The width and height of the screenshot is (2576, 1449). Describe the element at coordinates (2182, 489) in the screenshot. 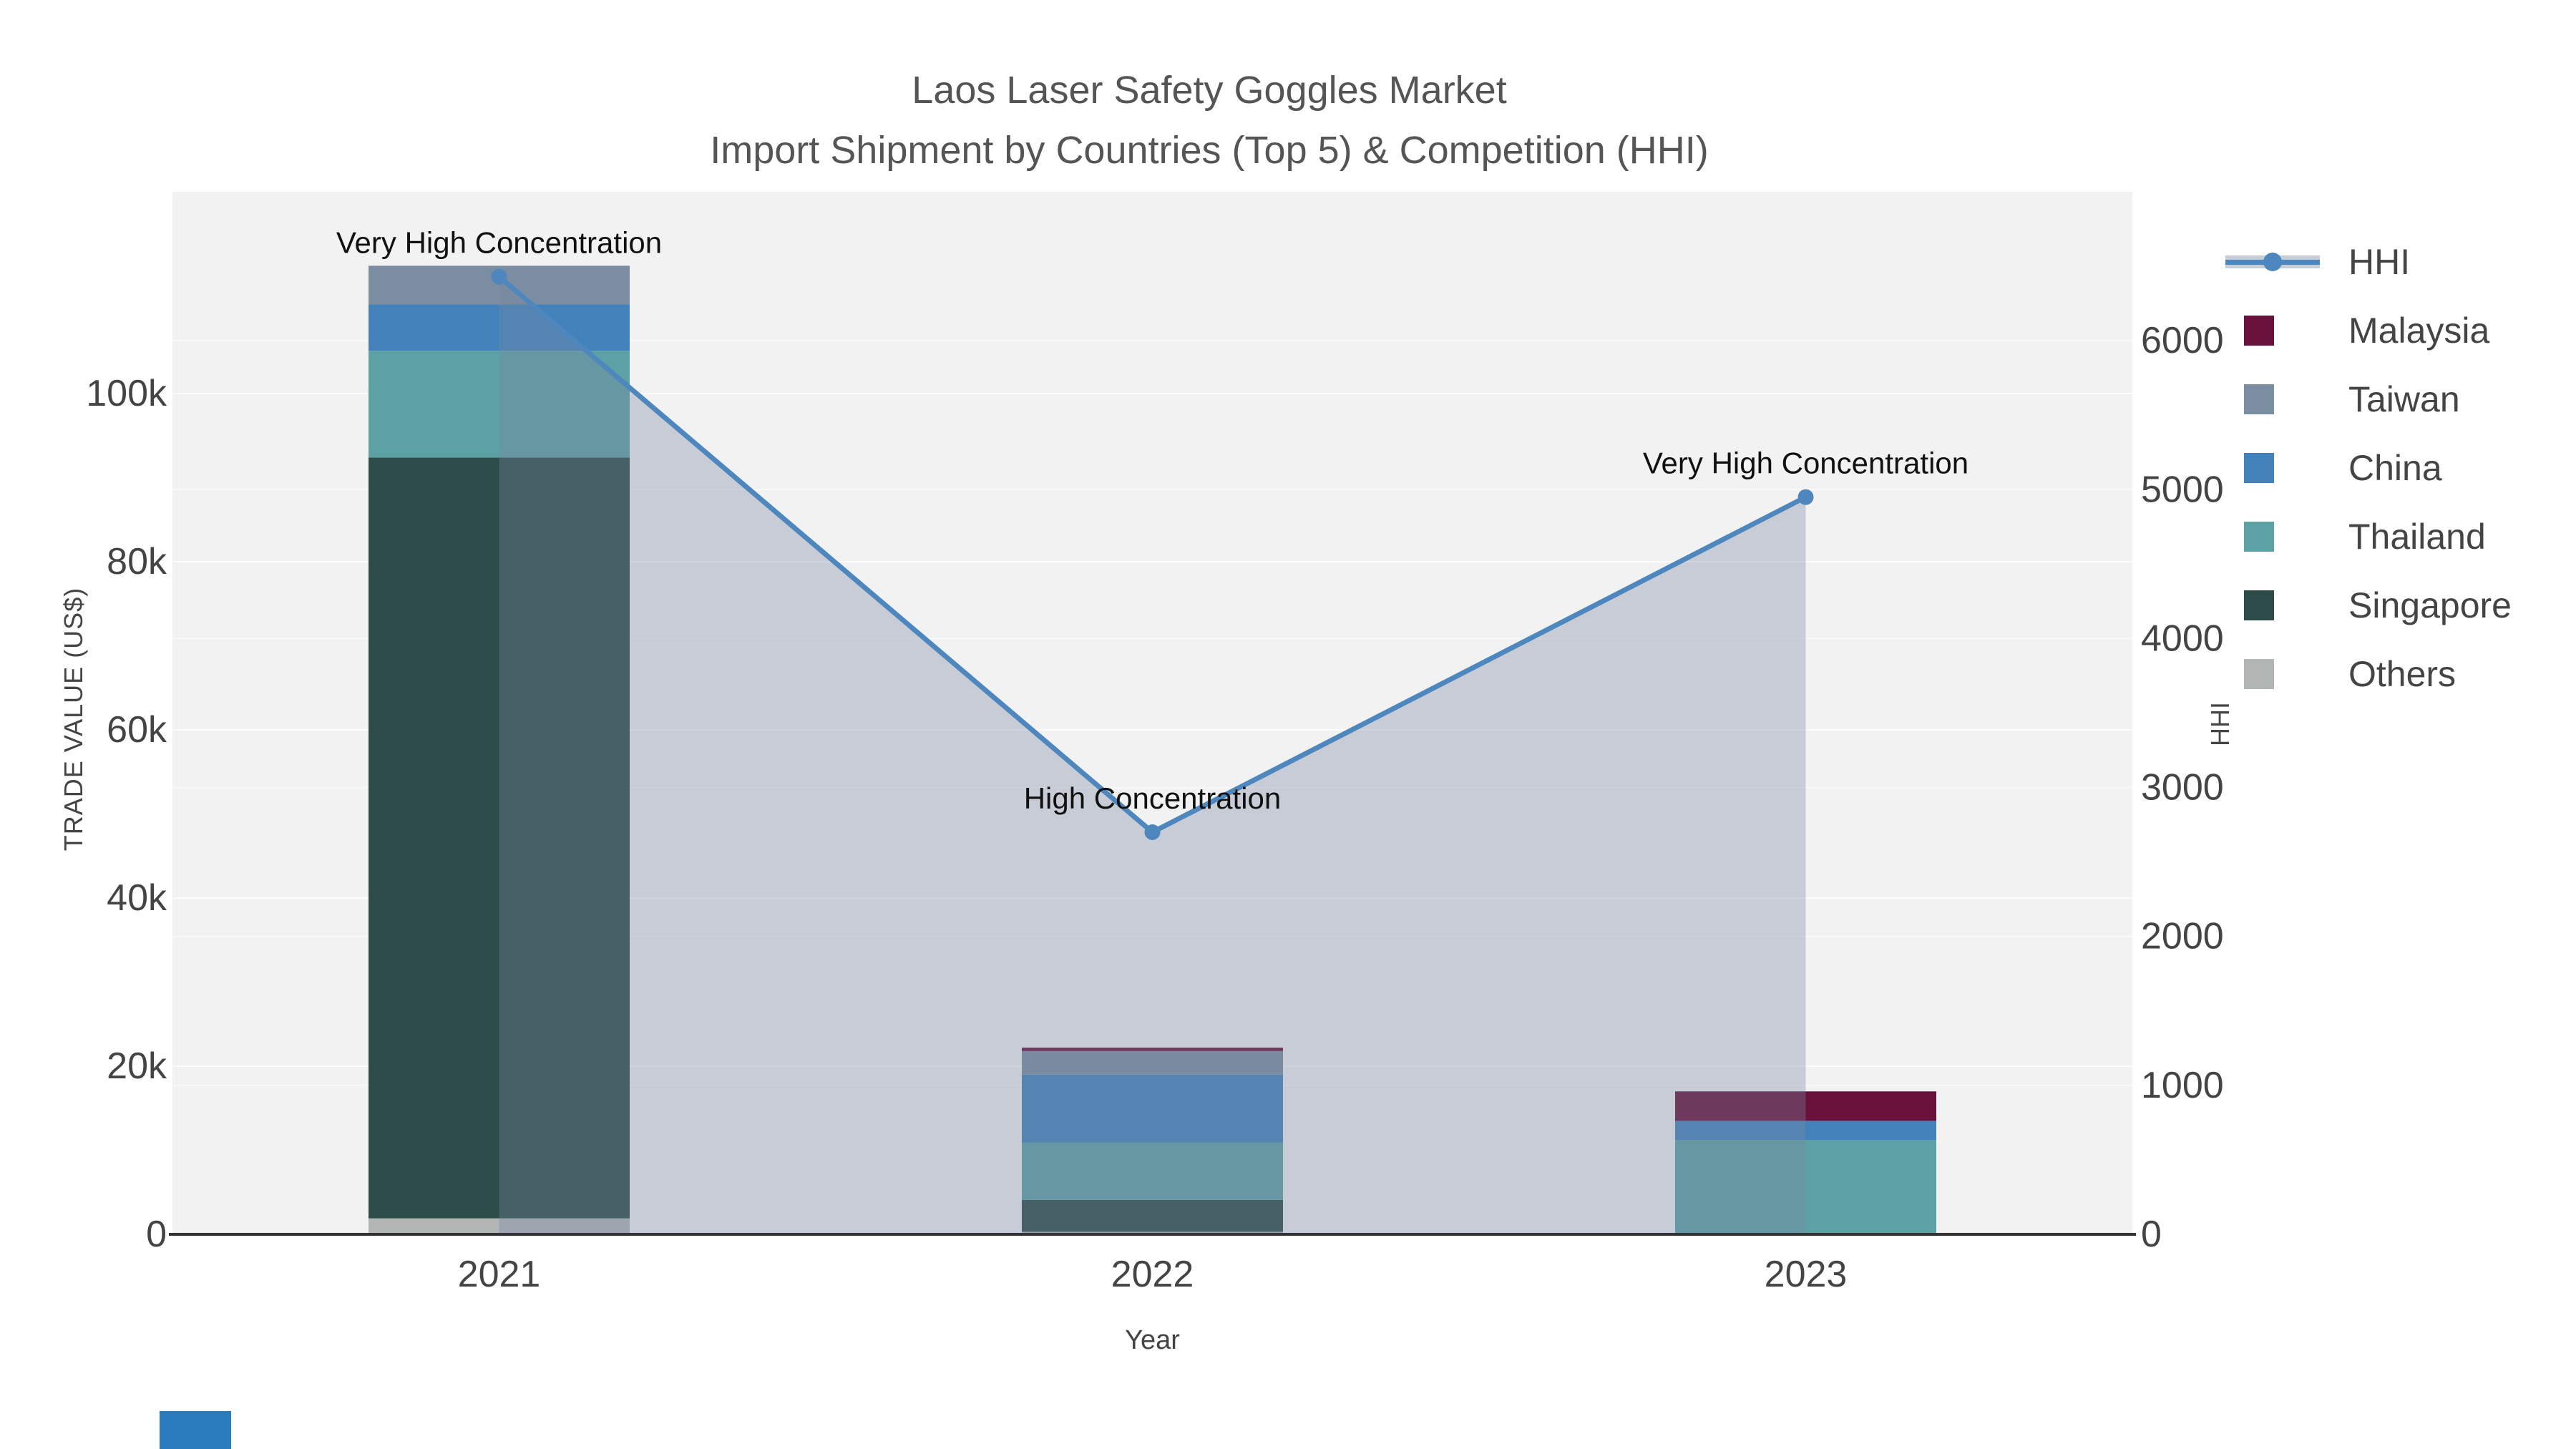

I see `y-right-tick-5000: 5000` at that location.